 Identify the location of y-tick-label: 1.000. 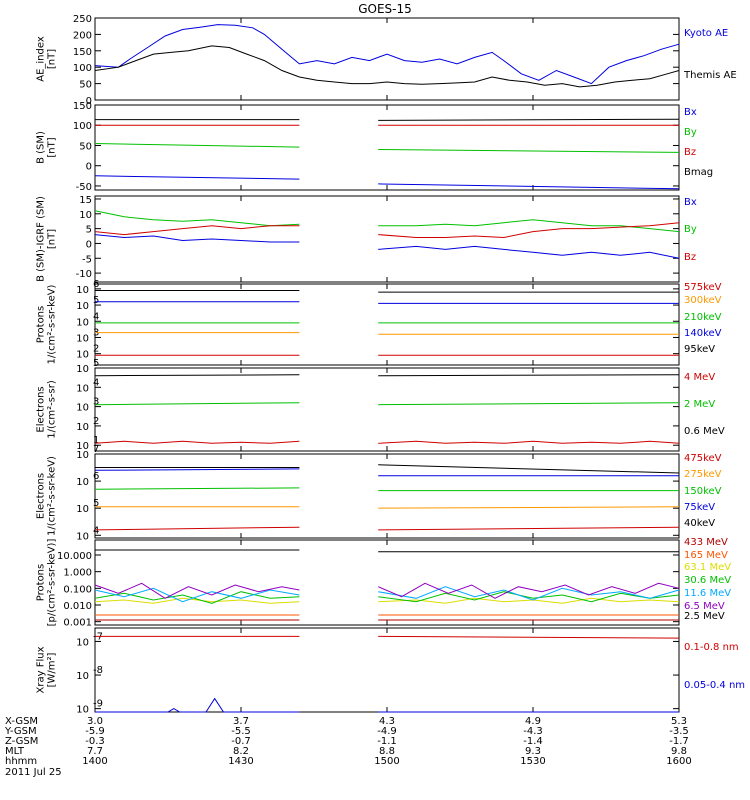
(77, 573).